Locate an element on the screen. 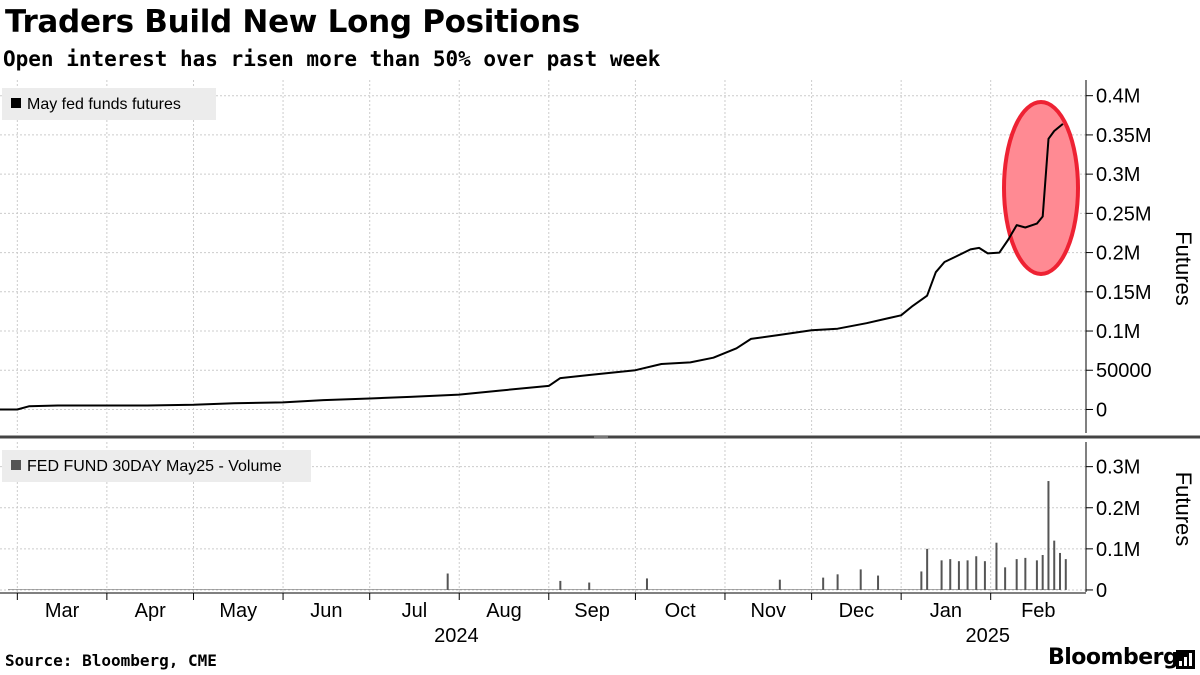 The width and height of the screenshot is (1200, 675). source-note: Source: Bloomberg, CME is located at coordinates (111, 660).